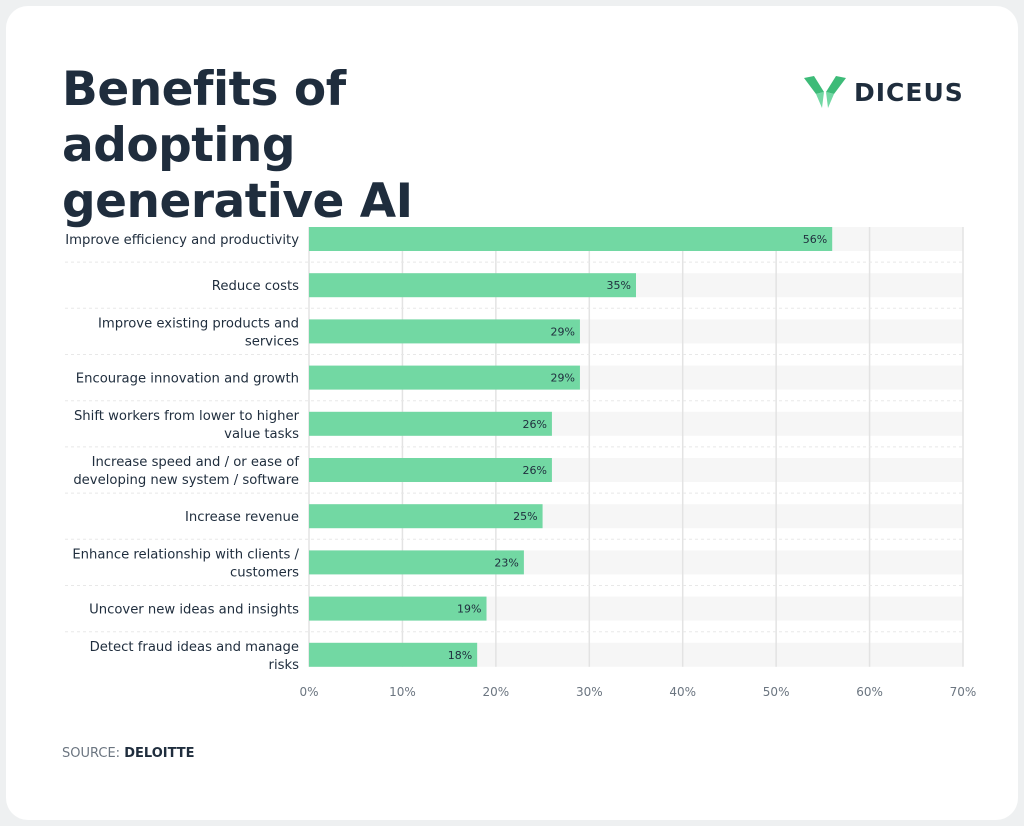 This screenshot has width=1024, height=826. What do you see at coordinates (869, 692) in the screenshot?
I see `x-tick-label: 60%` at bounding box center [869, 692].